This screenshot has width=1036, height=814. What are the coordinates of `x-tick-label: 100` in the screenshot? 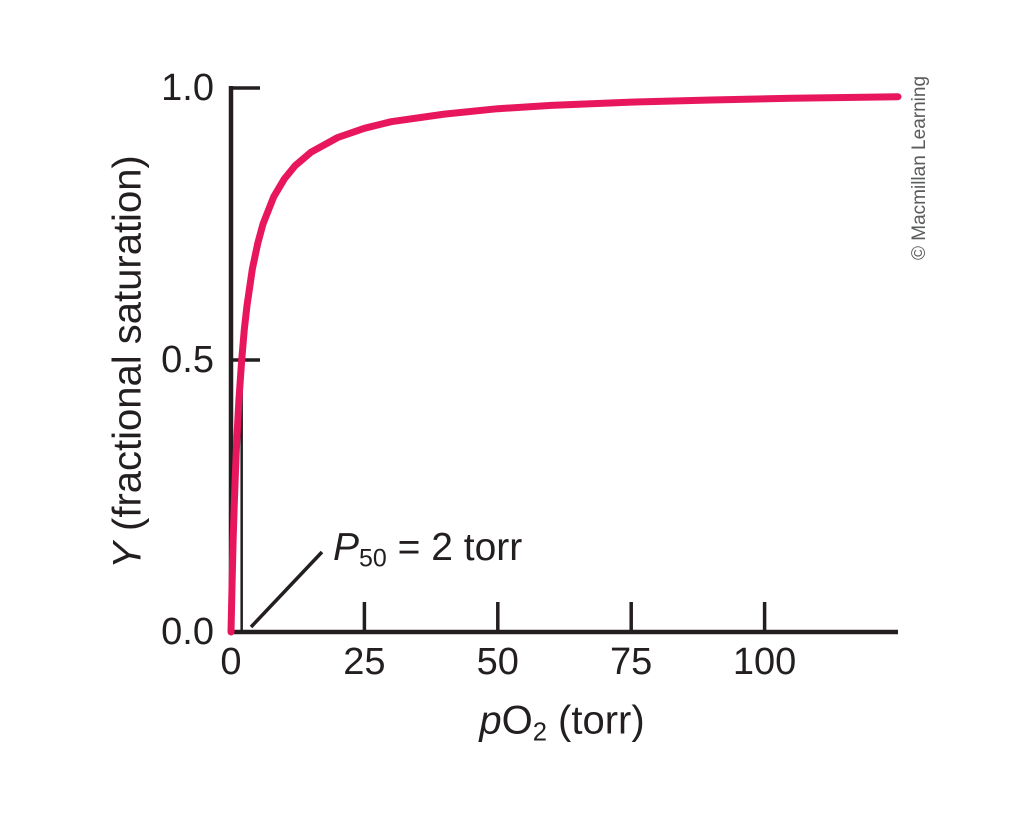 It's located at (764, 662).